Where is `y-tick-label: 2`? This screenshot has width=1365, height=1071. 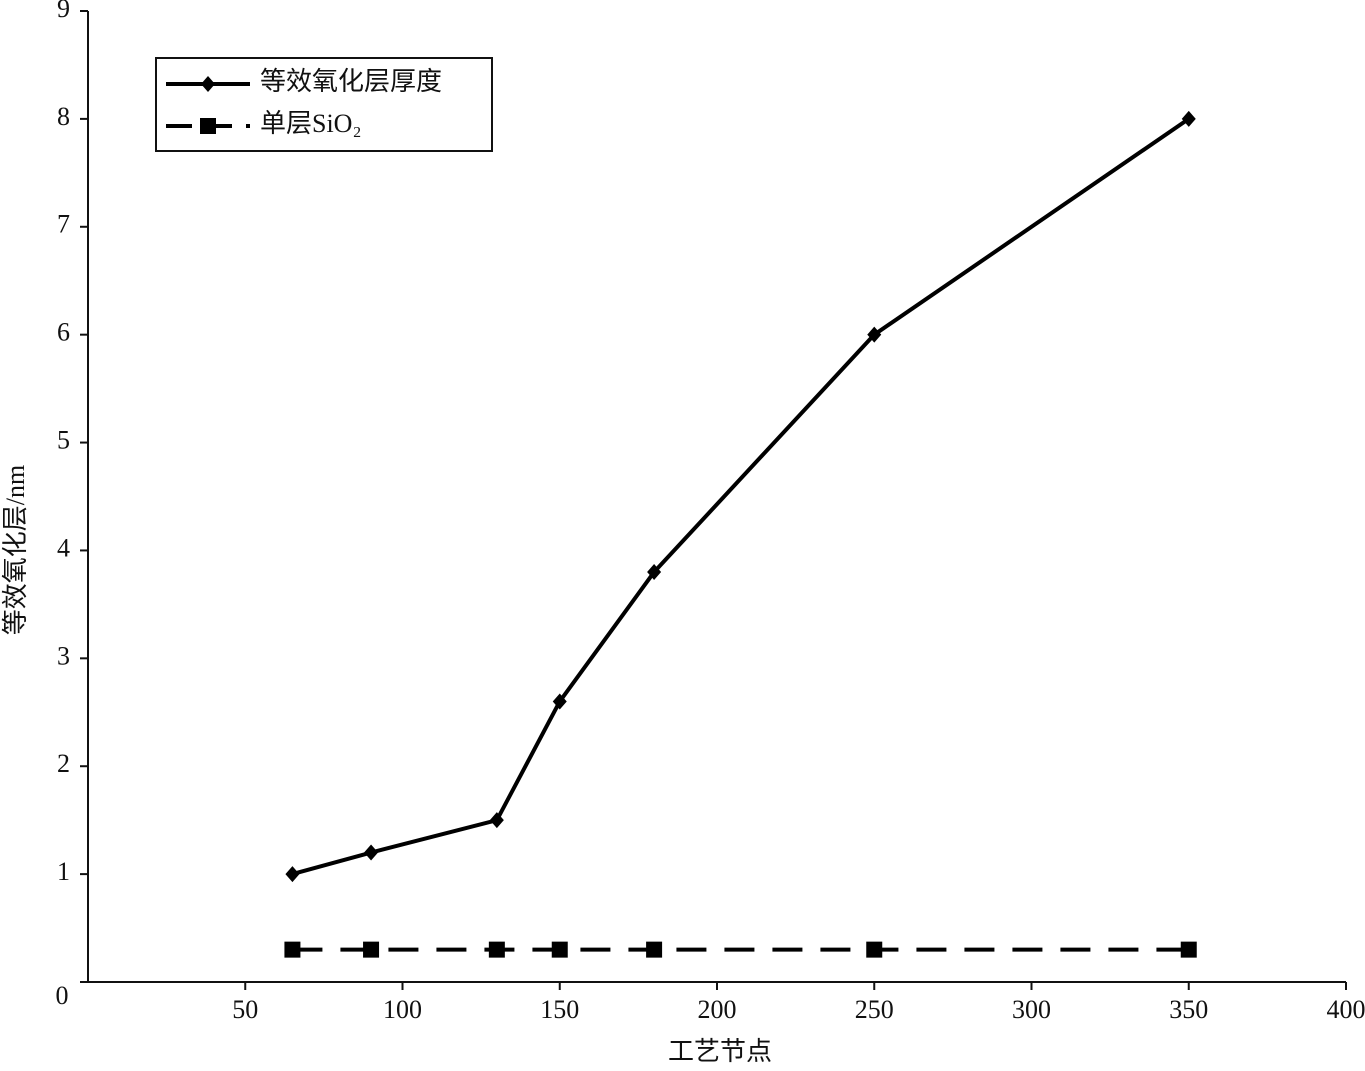 y-tick-label: 2 is located at coordinates (63, 763).